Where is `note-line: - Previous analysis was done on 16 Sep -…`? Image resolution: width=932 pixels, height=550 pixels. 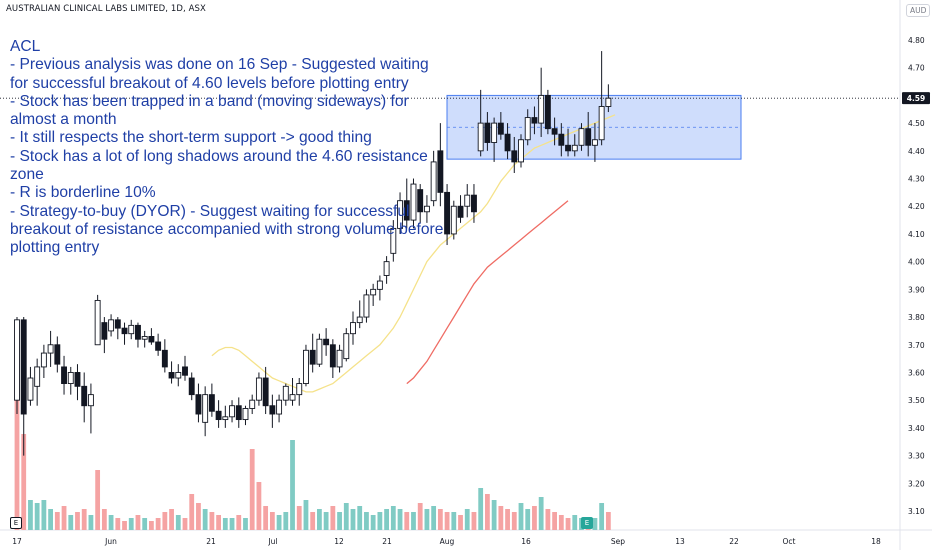 note-line: - Previous analysis was done on 16 Sep -… is located at coordinates (219, 74).